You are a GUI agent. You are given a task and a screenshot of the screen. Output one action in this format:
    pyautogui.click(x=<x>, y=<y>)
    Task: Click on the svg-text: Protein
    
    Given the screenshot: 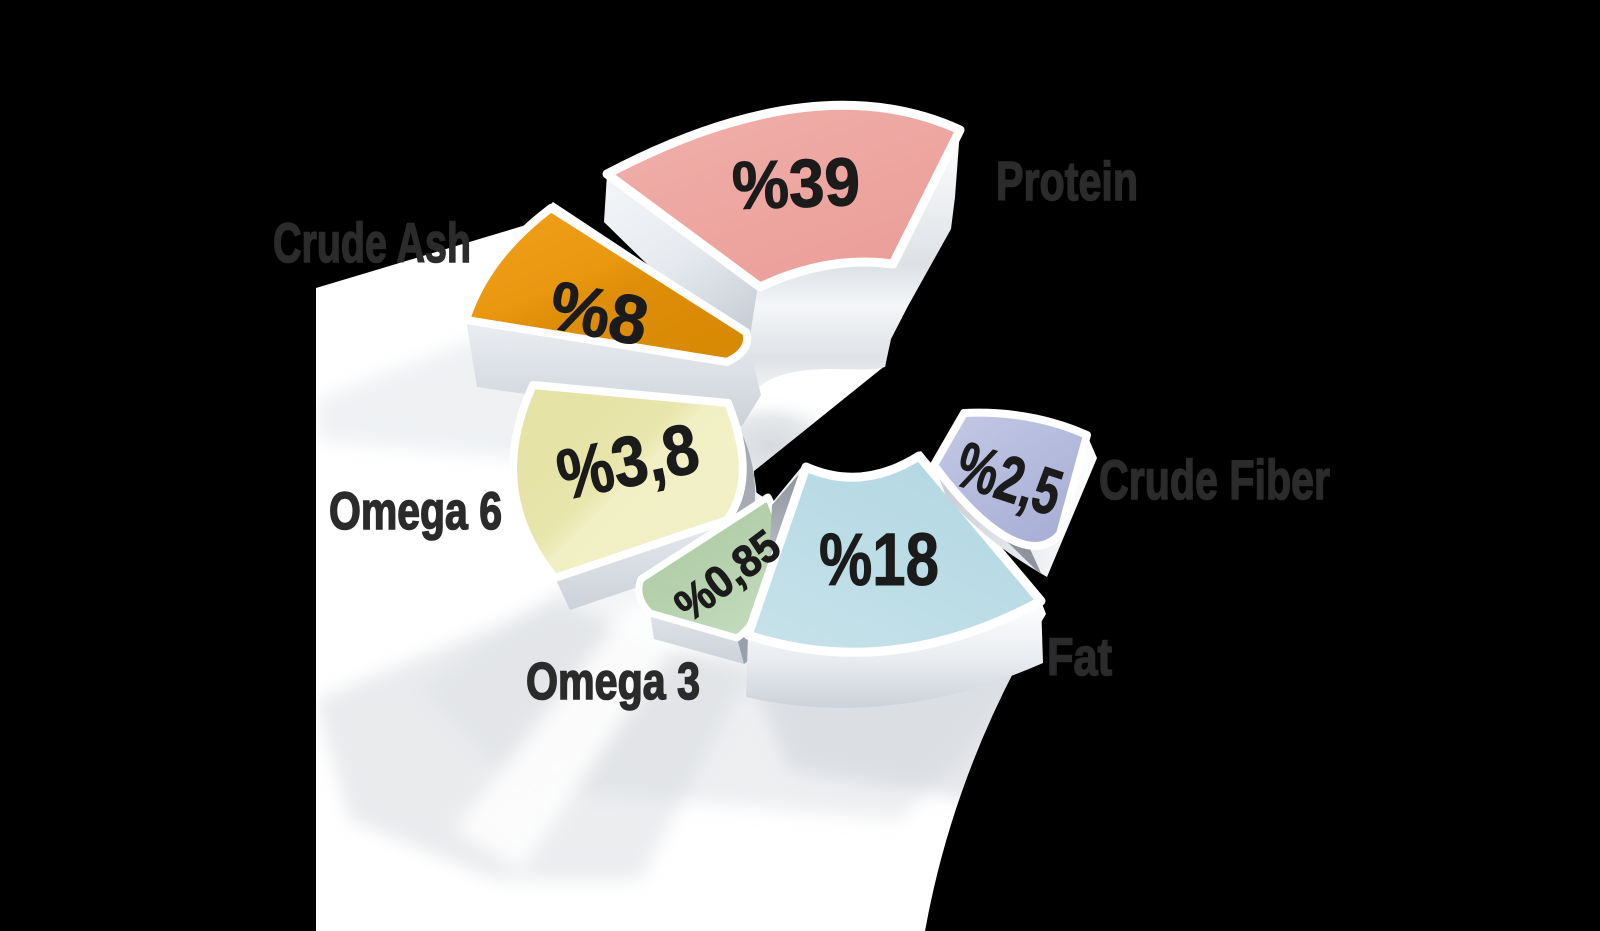 What is the action you would take?
    pyautogui.click(x=1067, y=181)
    